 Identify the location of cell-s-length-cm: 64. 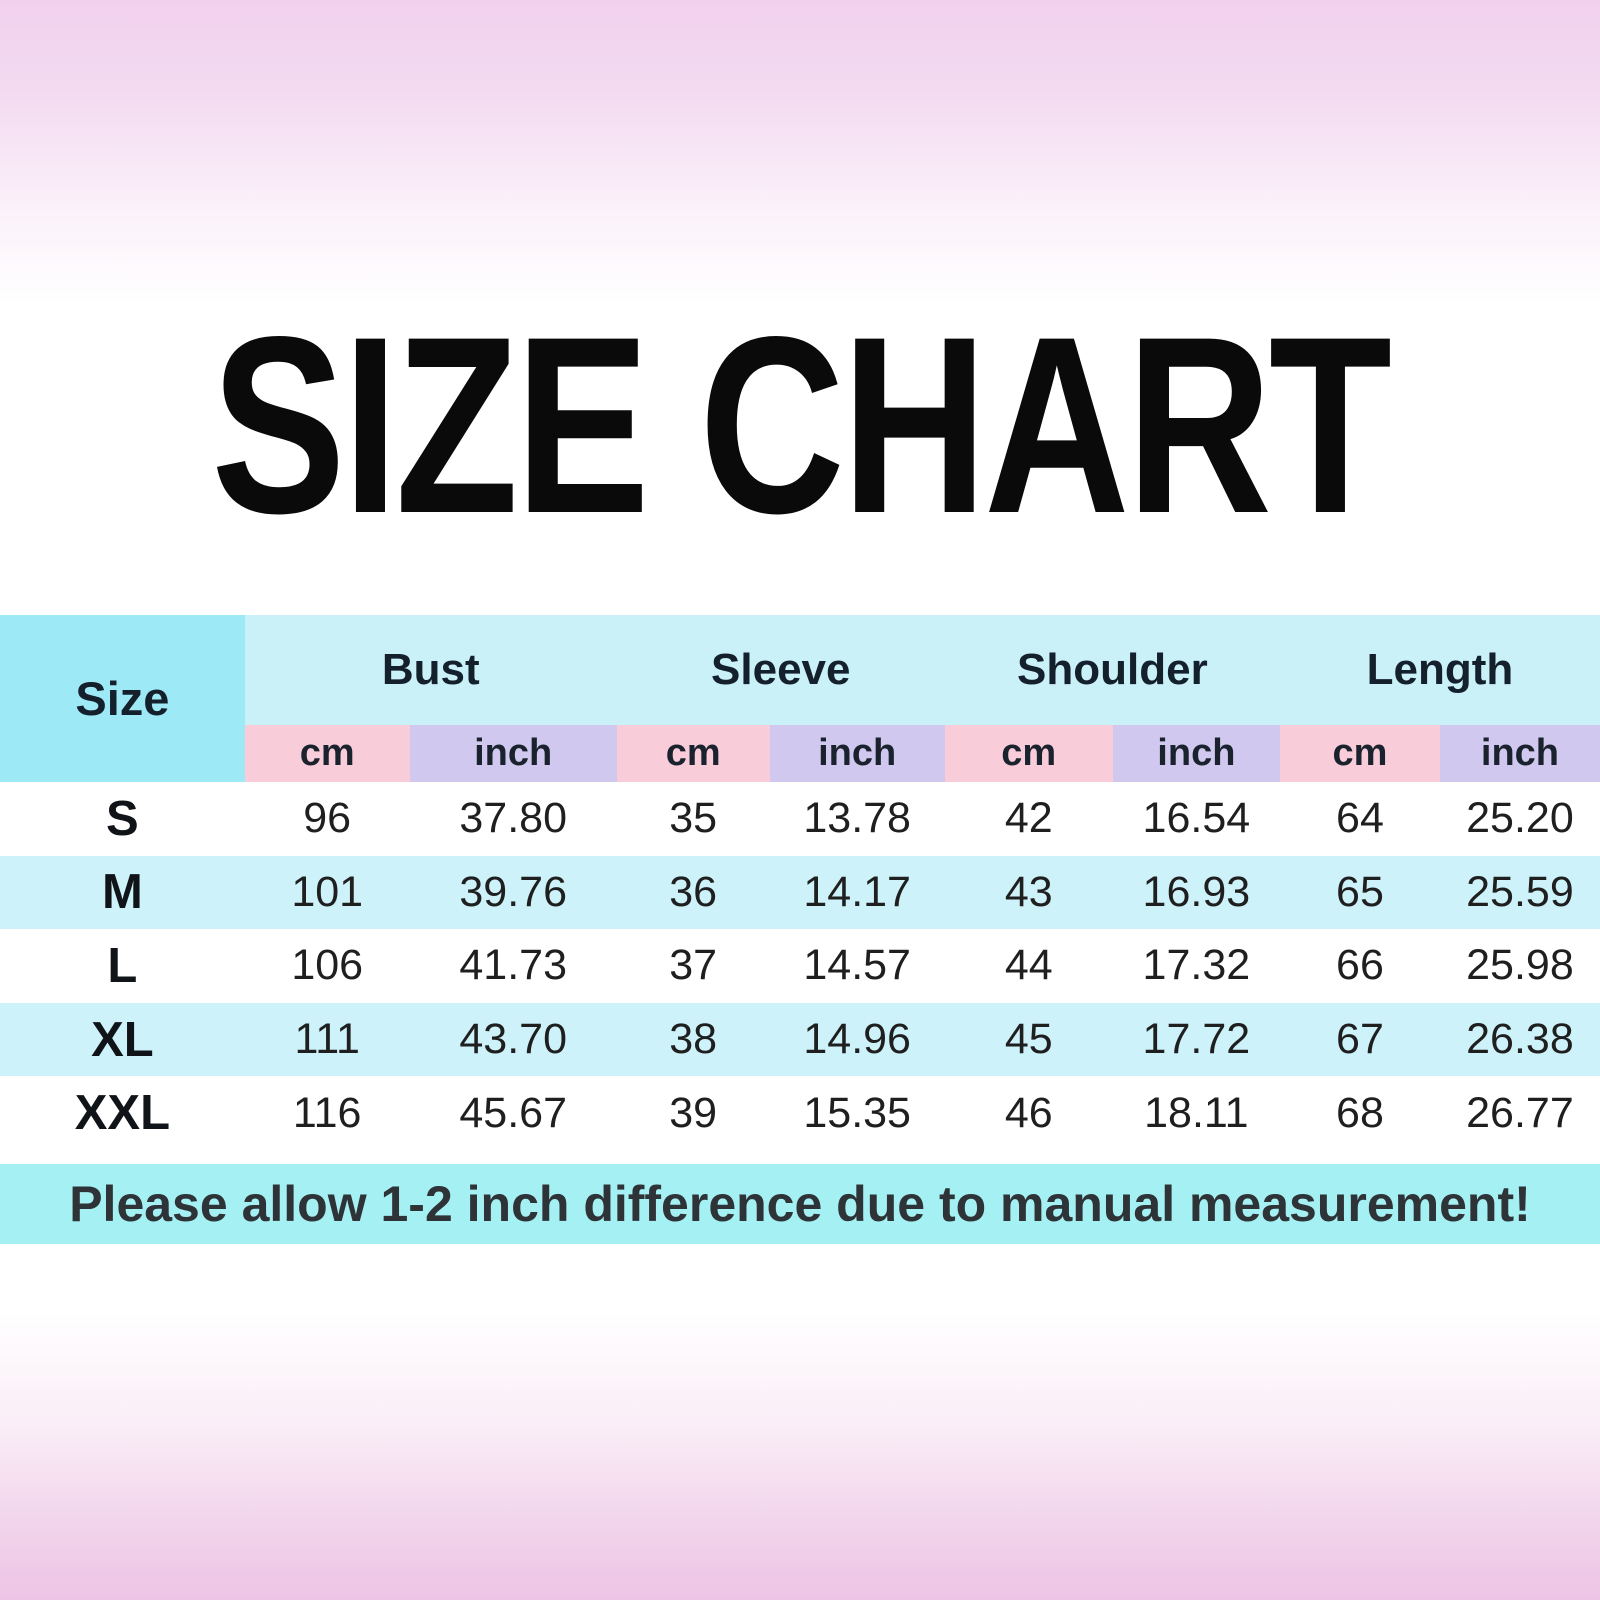
(1359, 819).